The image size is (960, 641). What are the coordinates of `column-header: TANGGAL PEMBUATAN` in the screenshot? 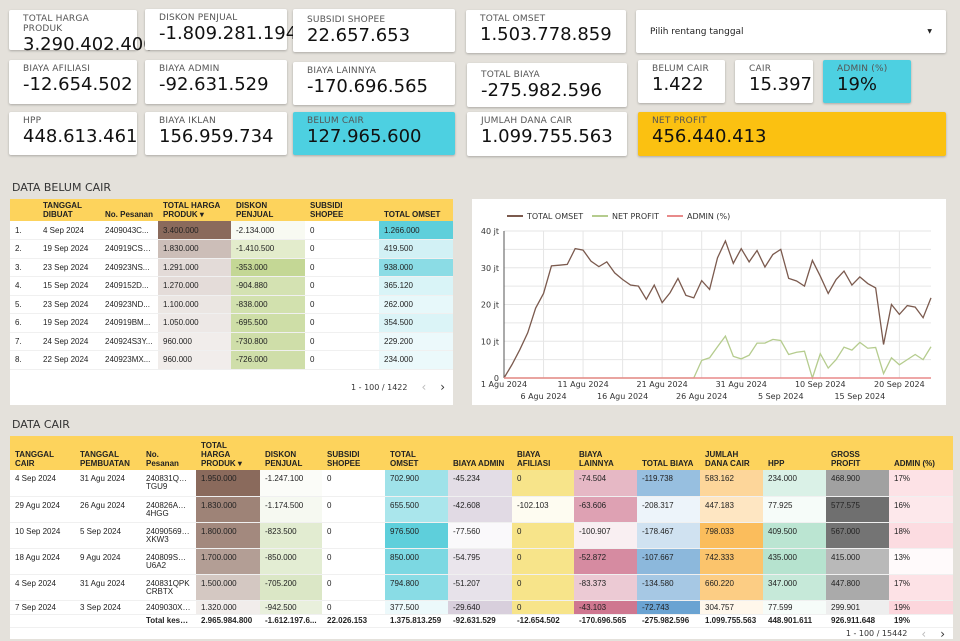 It's located at (108, 453).